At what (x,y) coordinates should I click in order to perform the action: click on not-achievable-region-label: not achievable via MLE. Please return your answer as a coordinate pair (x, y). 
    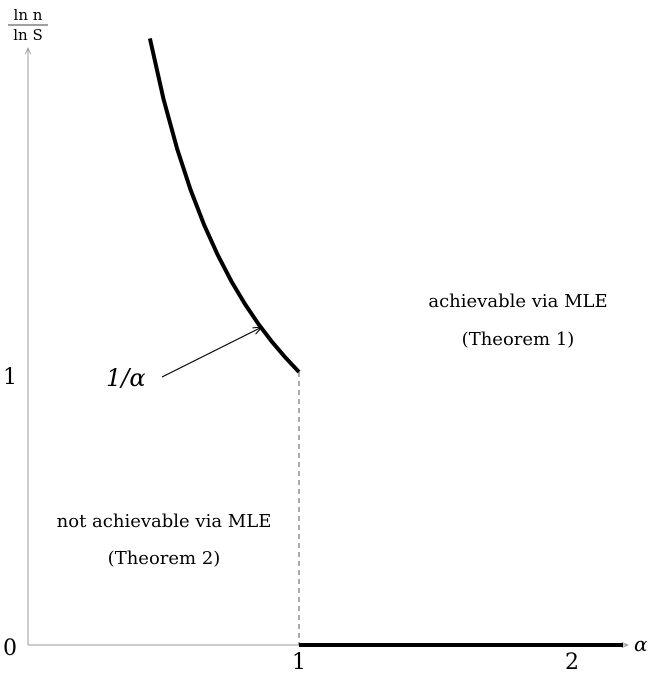
    Looking at the image, I should click on (164, 521).